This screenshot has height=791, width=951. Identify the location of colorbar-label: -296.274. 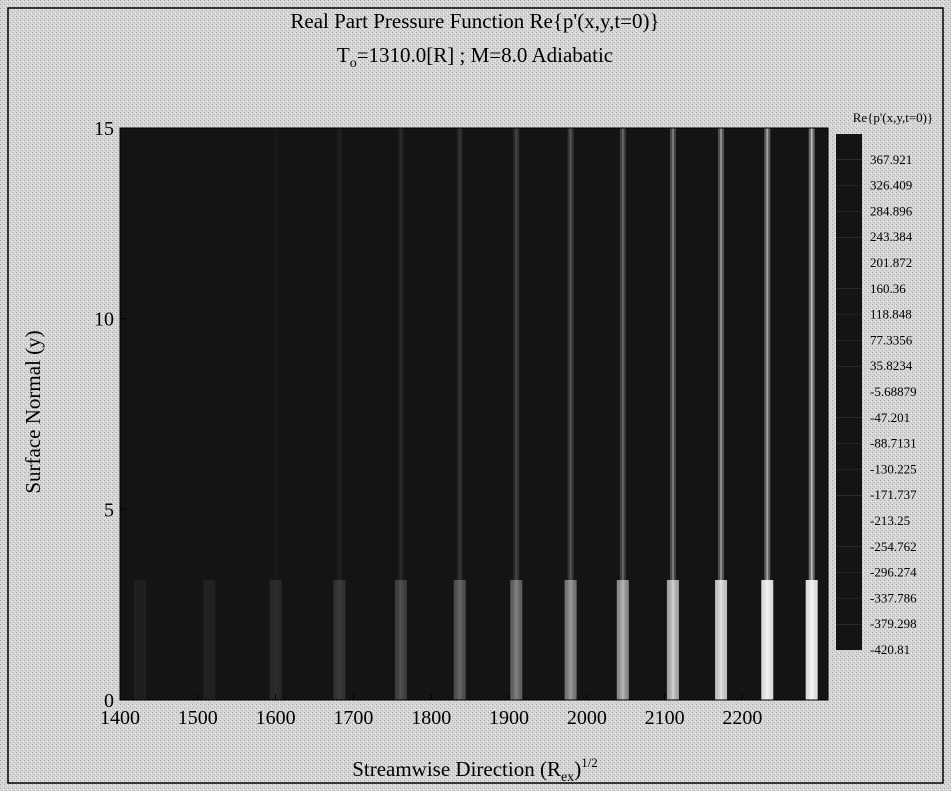
(893, 572).